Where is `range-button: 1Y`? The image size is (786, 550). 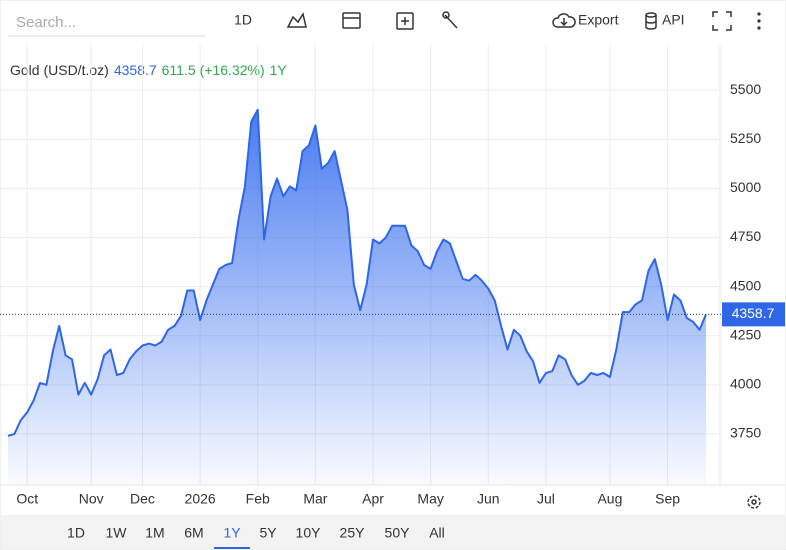
range-button: 1Y is located at coordinates (232, 537).